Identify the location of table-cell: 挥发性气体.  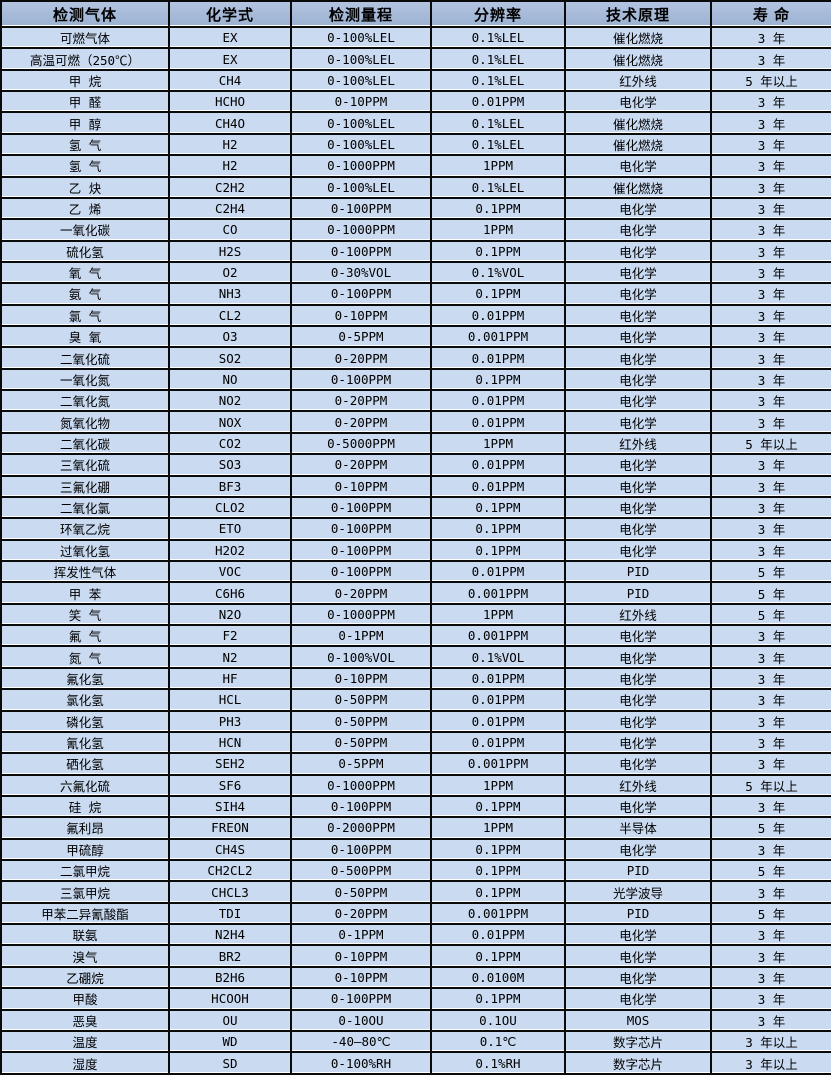
(85, 571).